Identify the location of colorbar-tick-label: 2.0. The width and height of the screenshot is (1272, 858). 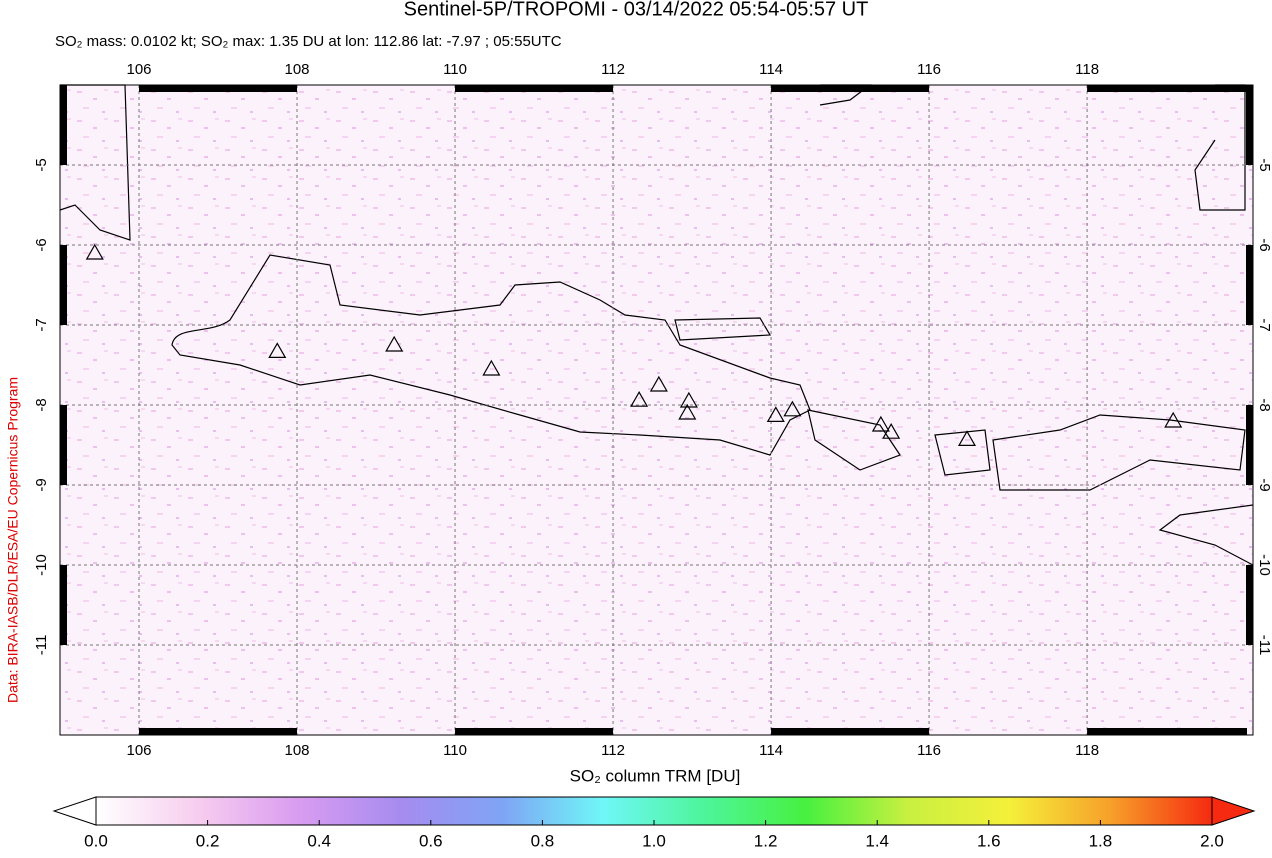
(1212, 840).